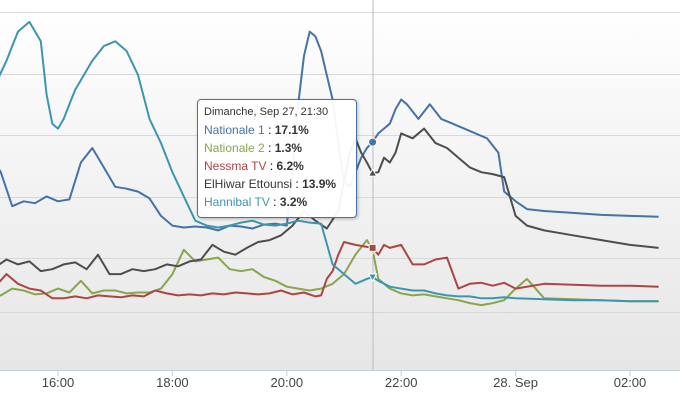 The image size is (680, 400). I want to click on x-tick-label: 18:00, so click(172, 382).